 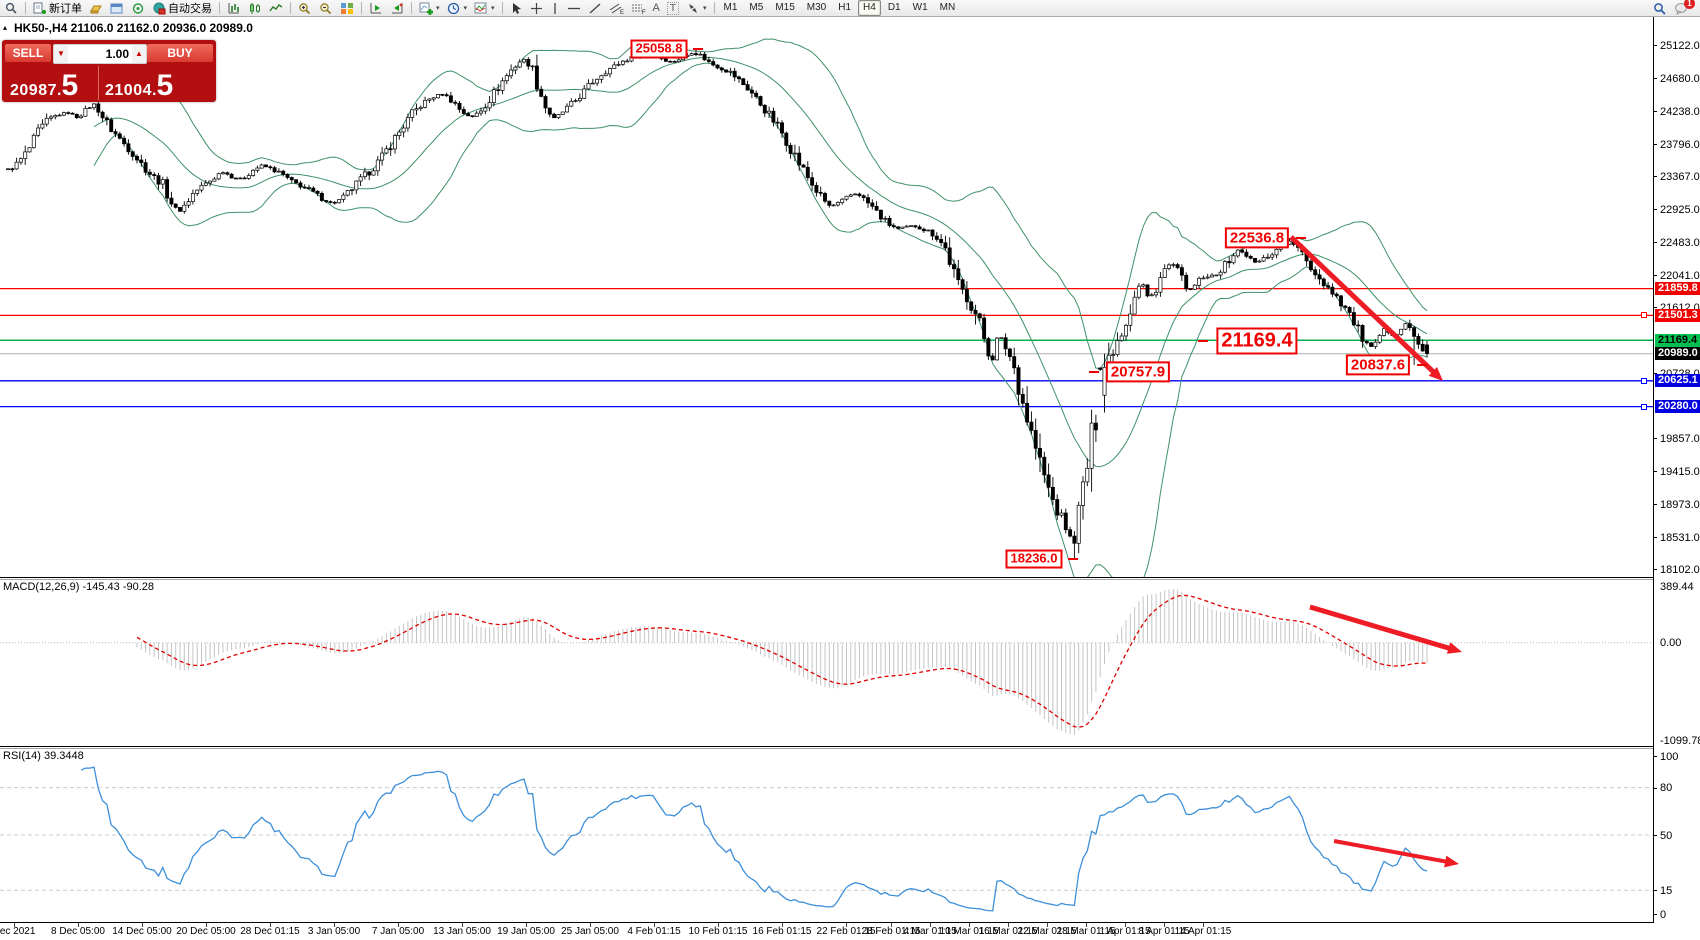 I want to click on crosshair-button, so click(x=536, y=8).